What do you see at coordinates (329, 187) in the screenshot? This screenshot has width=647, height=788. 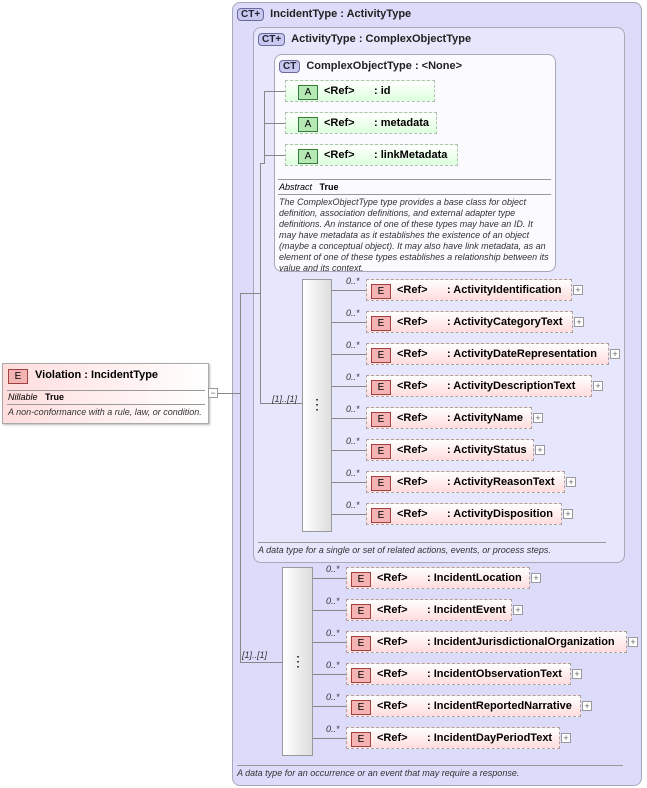 I see `abstract-value: True` at bounding box center [329, 187].